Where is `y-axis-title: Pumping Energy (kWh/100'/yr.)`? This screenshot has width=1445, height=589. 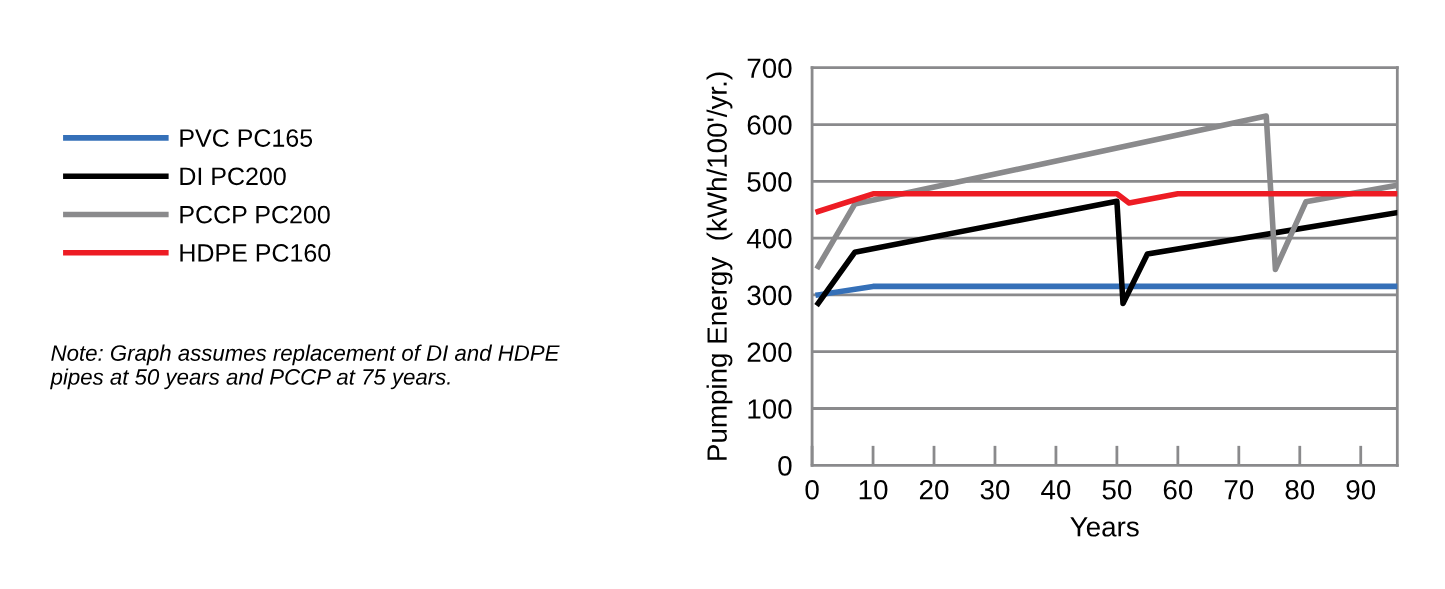
y-axis-title: Pumping Energy (kWh/100'/yr.) is located at coordinates (719, 266).